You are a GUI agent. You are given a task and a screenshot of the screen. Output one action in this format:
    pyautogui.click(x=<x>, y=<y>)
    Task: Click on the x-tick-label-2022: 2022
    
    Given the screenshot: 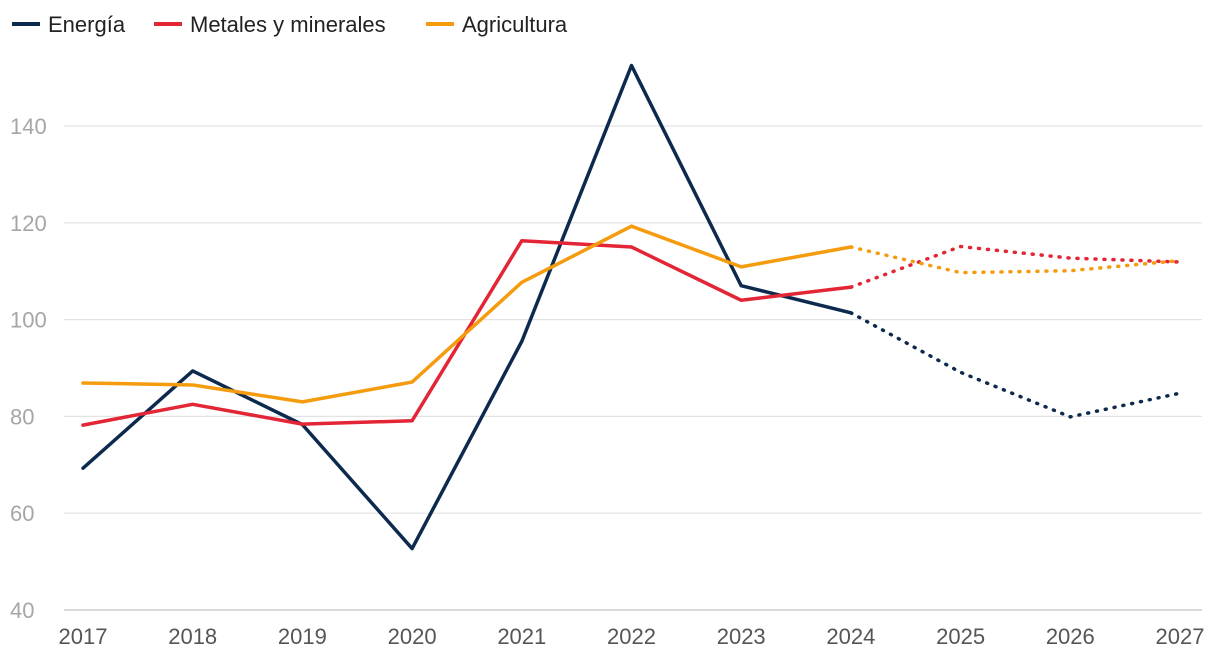 What is the action you would take?
    pyautogui.click(x=631, y=636)
    